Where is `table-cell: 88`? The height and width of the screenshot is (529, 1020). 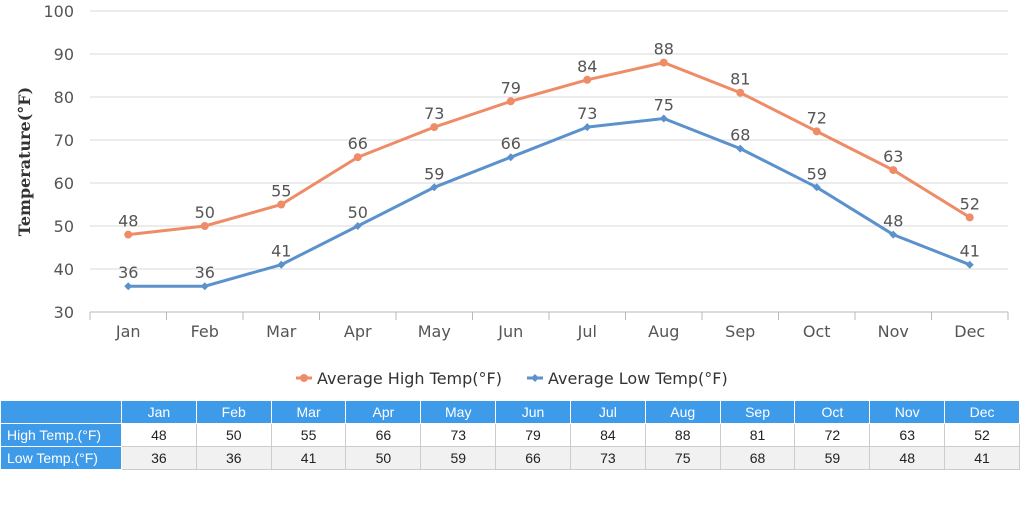 table-cell: 88 is located at coordinates (682, 435).